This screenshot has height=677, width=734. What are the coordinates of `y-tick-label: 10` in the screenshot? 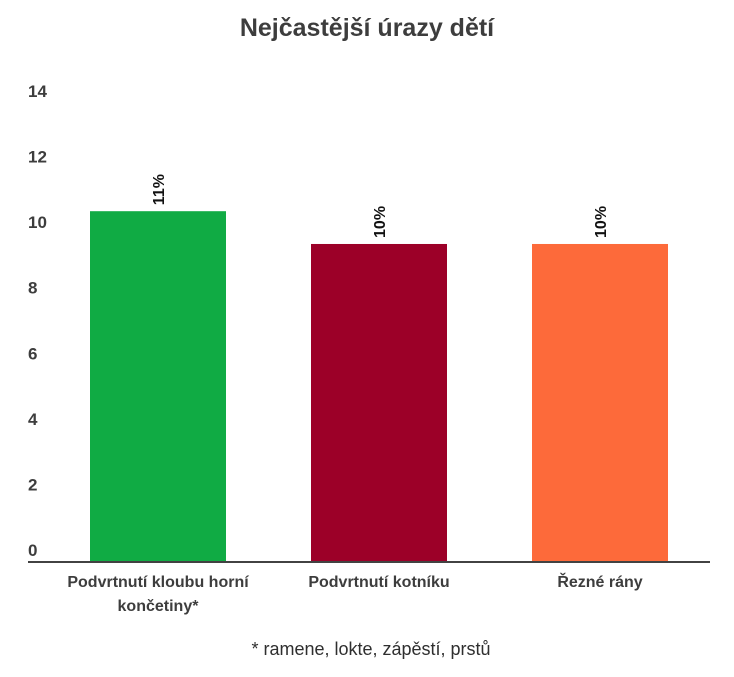 It's located at (37, 222).